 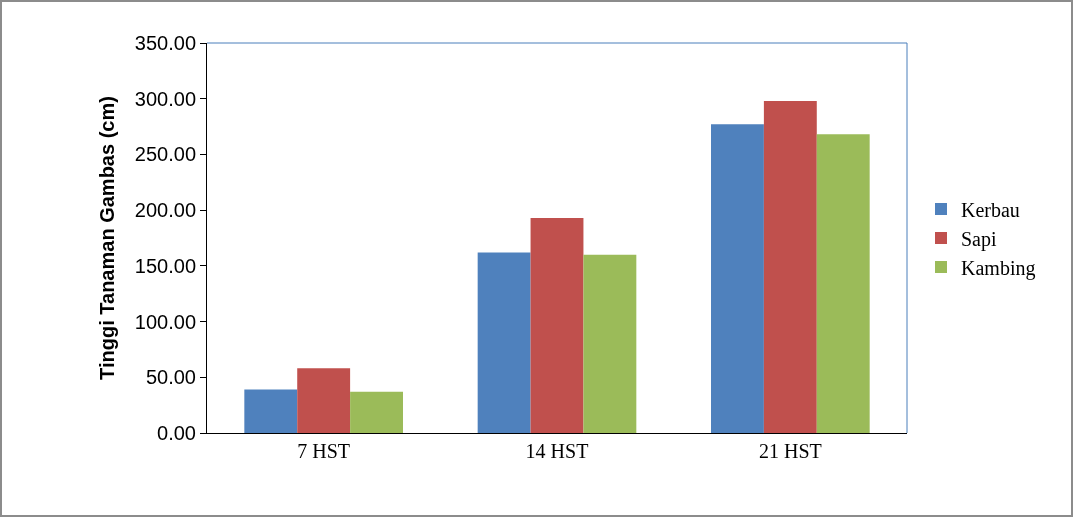 I want to click on y-tick-label: 50.00, so click(x=170, y=377).